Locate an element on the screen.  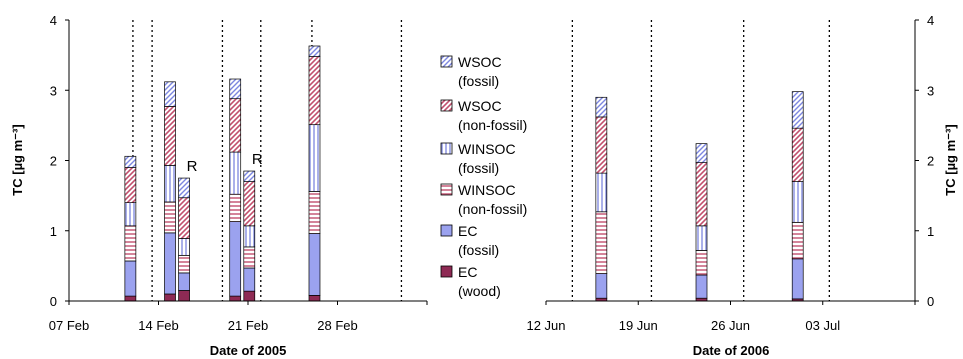
legend-swatch-wsoc-nonfossil is located at coordinates (446, 105).